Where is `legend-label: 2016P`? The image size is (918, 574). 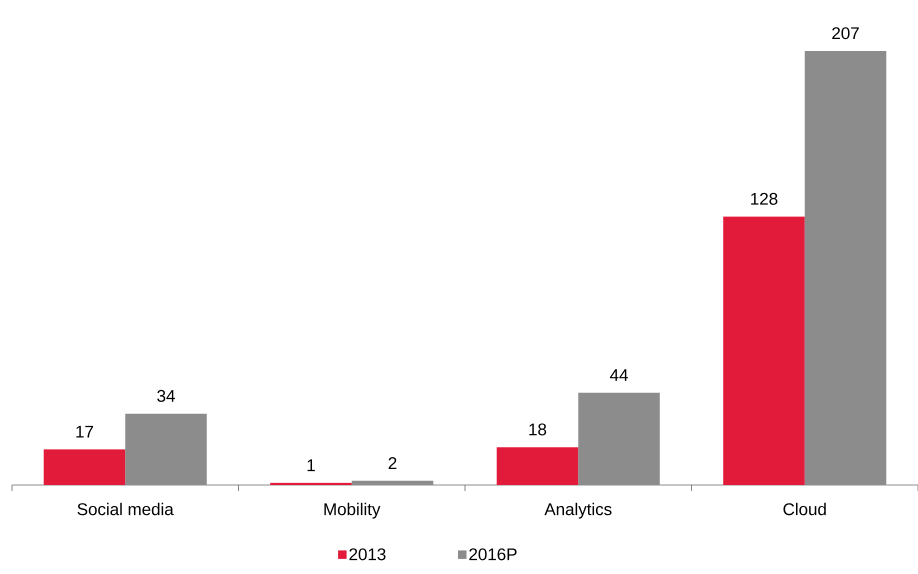
legend-label: 2016P is located at coordinates (493, 554).